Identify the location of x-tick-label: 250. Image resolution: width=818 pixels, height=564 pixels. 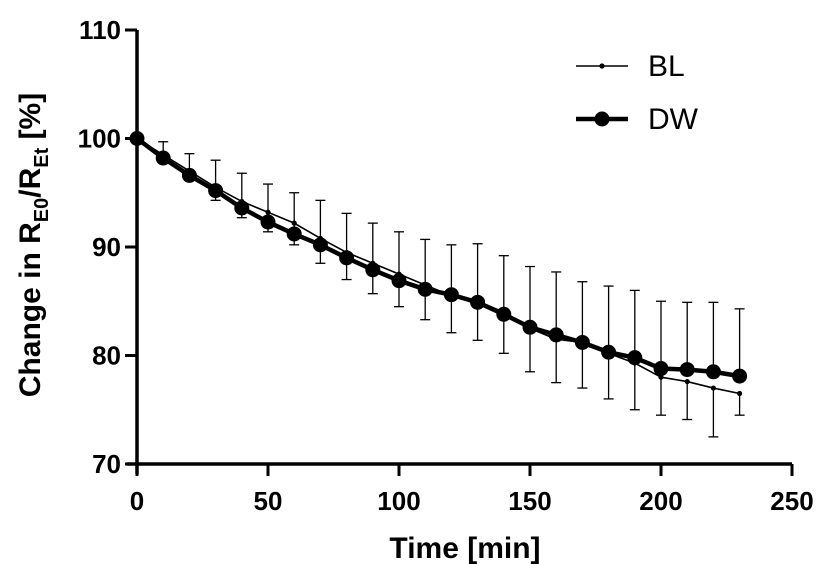
(791, 501).